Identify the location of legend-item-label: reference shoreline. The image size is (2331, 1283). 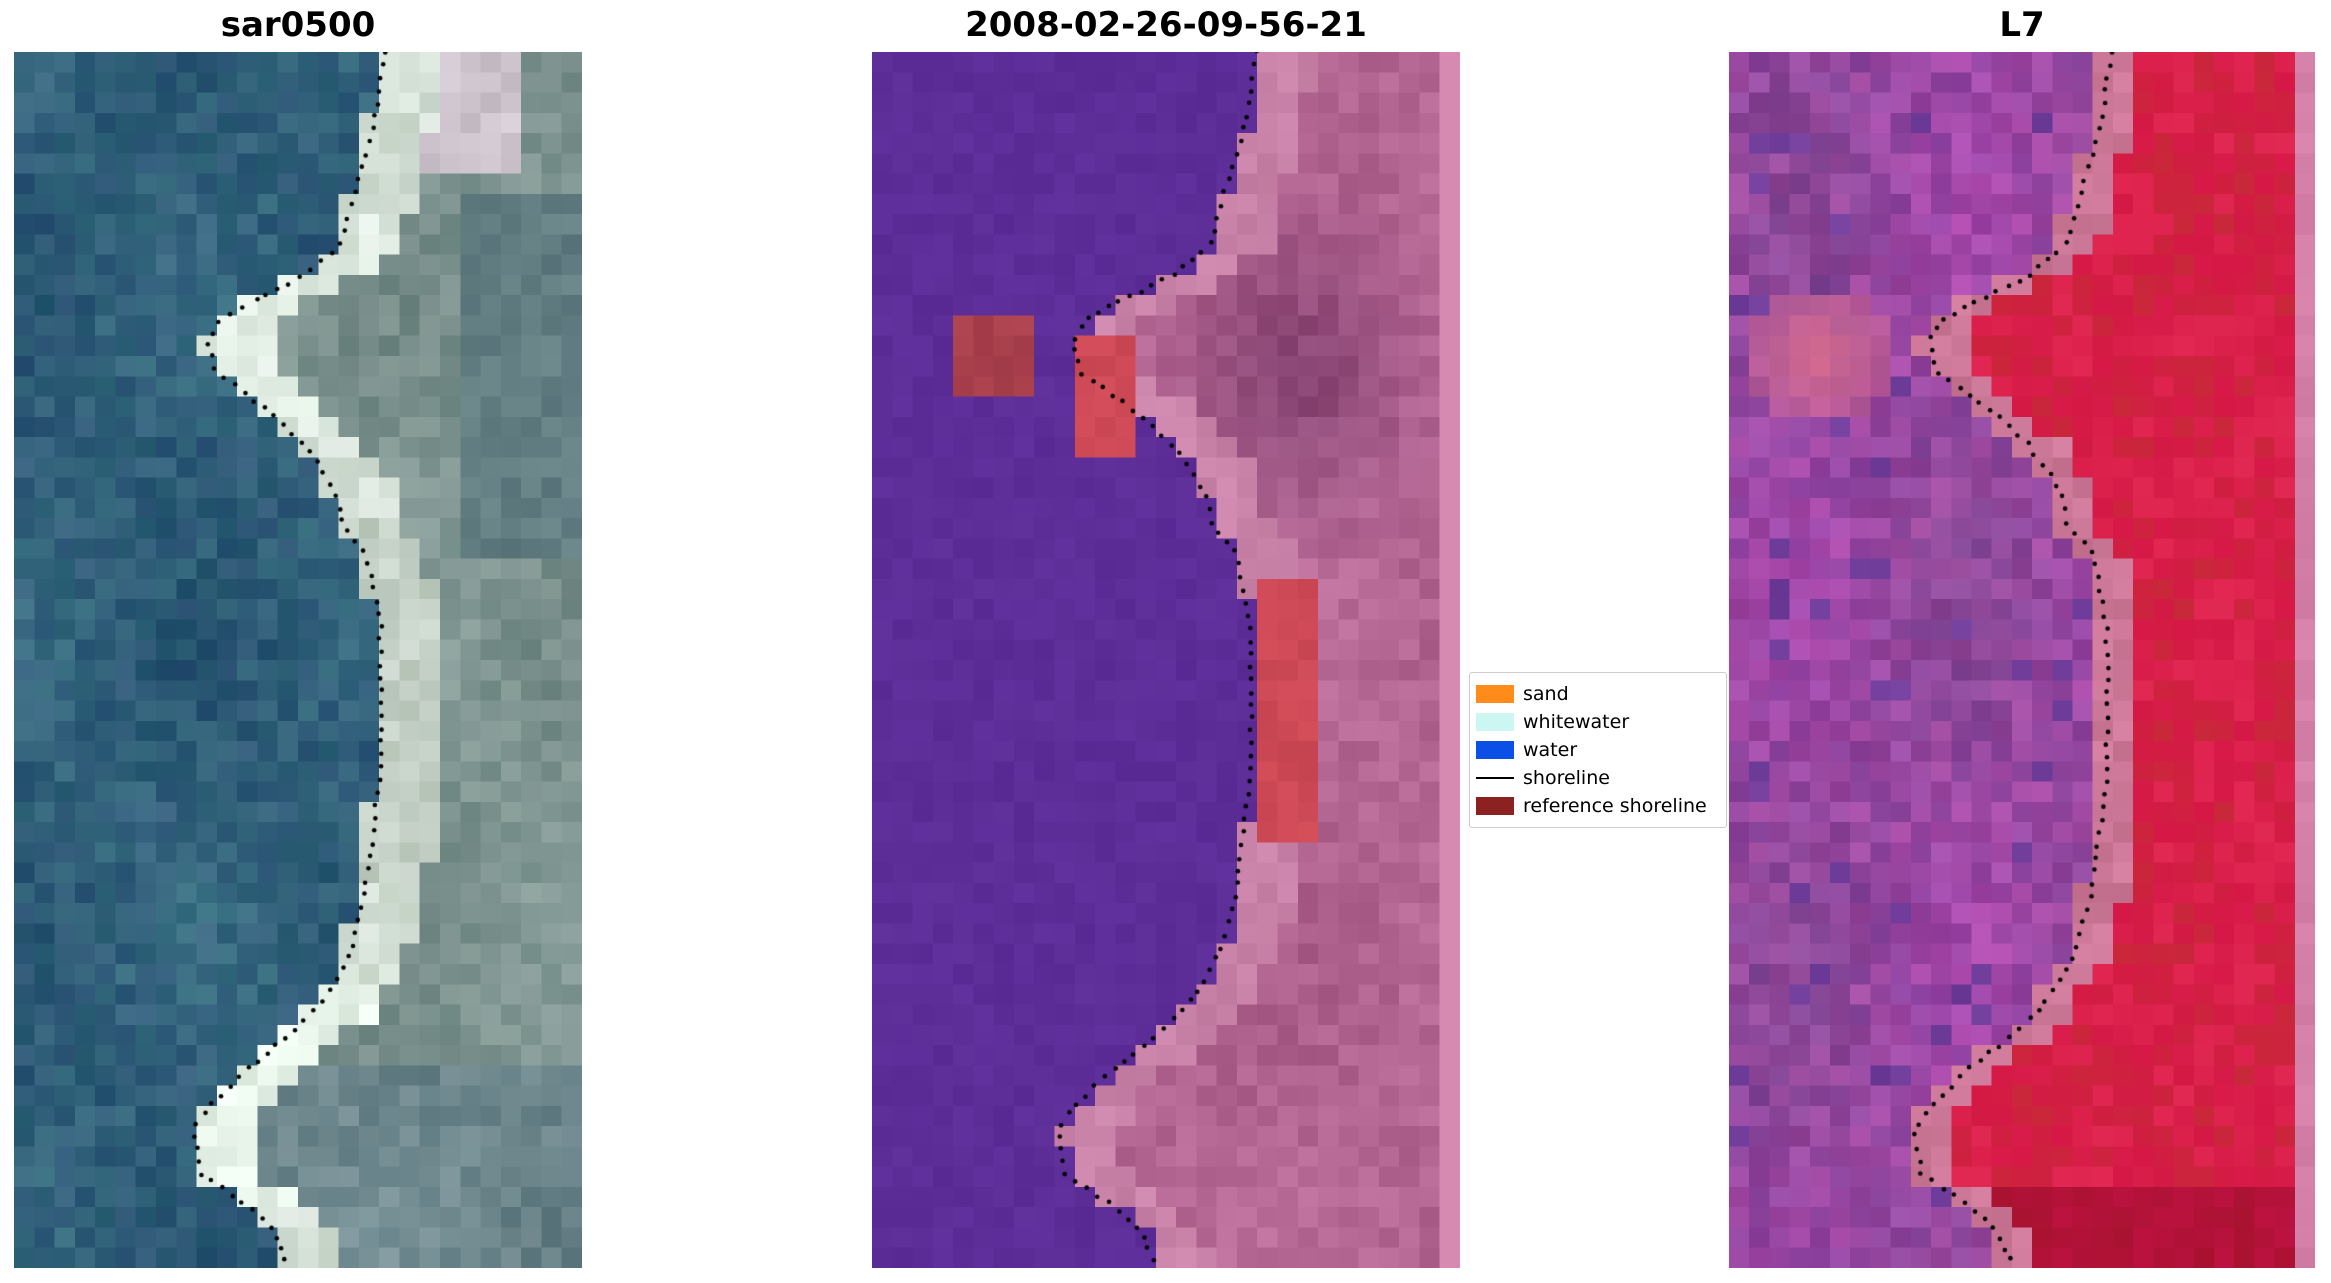
(1615, 806).